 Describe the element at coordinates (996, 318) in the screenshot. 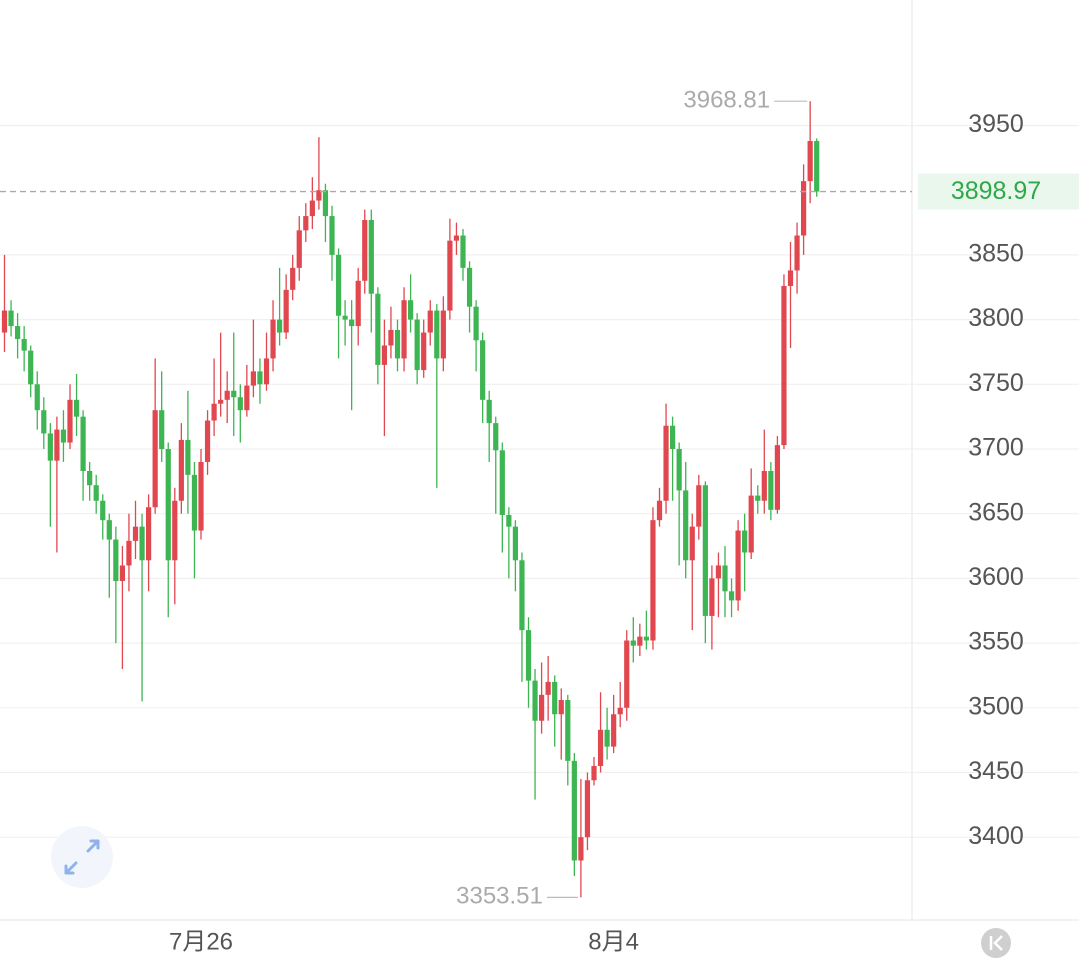

I see `y-tick-label: 3800` at that location.